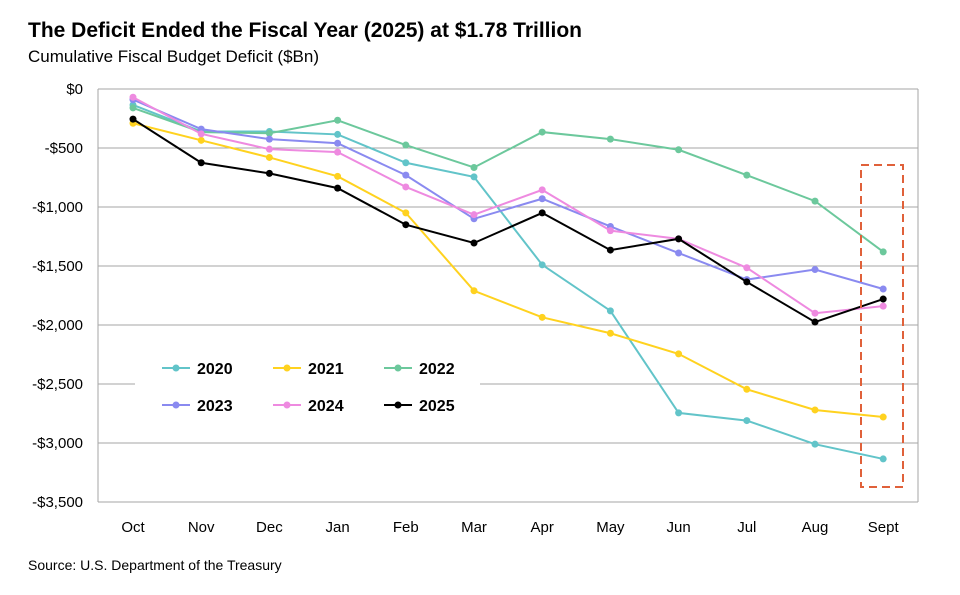 Image resolution: width=960 pixels, height=595 pixels. What do you see at coordinates (398, 368) in the screenshot?
I see `legend-marker-2022` at bounding box center [398, 368].